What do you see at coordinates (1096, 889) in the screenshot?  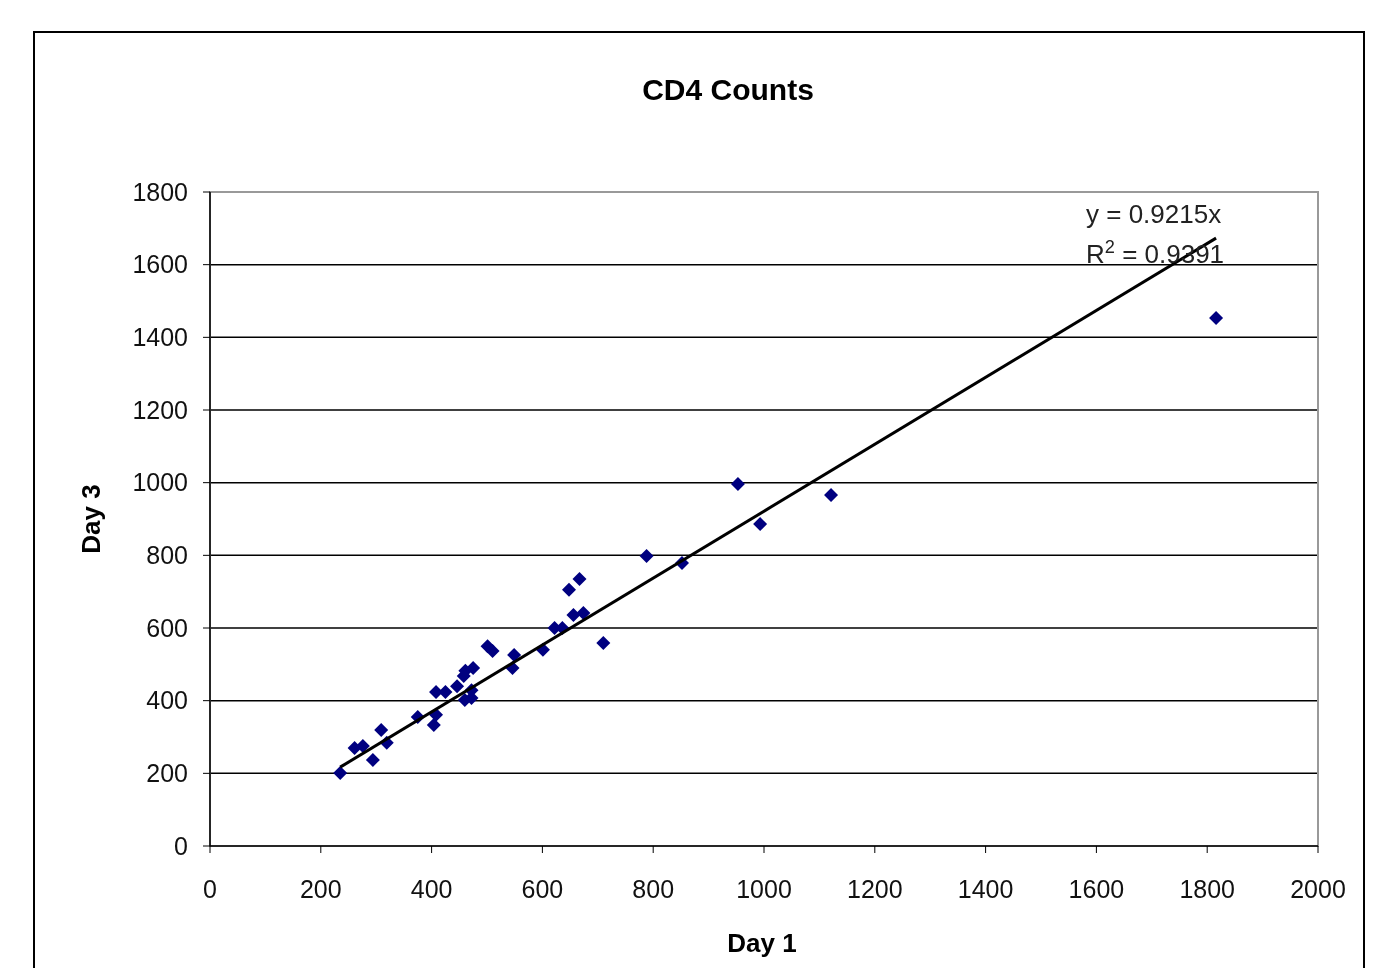 I see `x-tick-label: 1600` at bounding box center [1096, 889].